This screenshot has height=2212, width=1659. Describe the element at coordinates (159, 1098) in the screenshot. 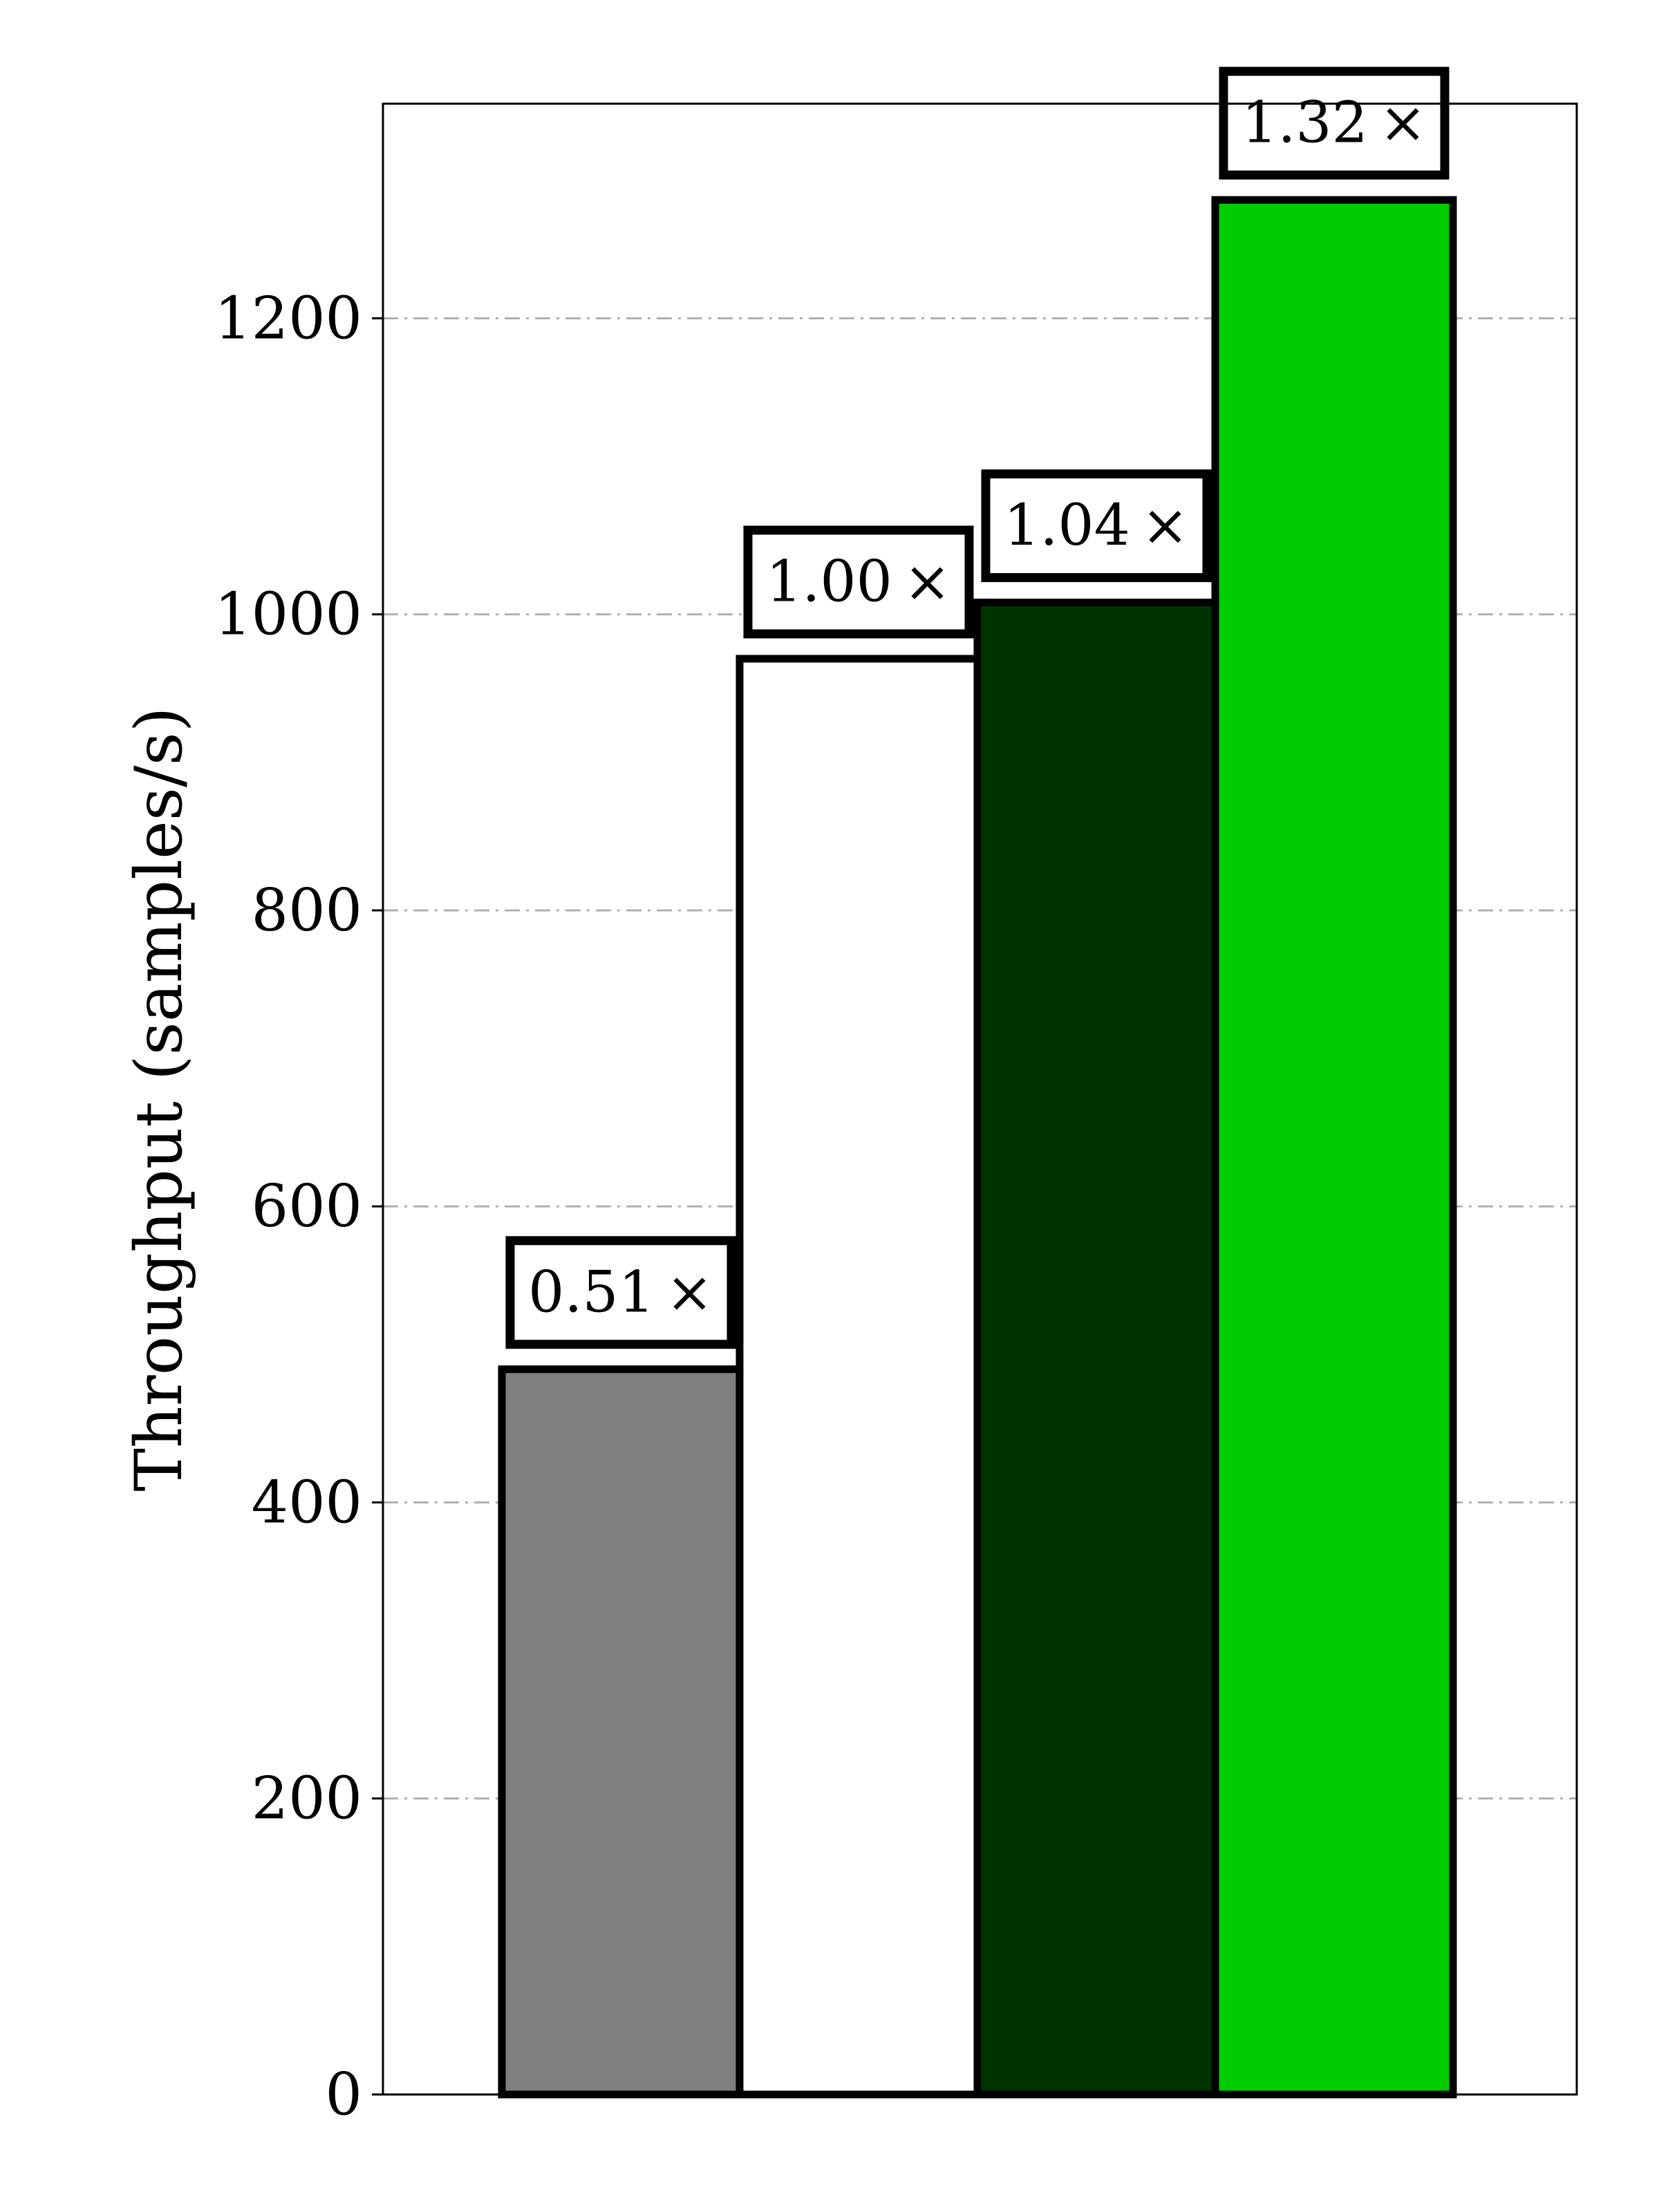

I see `y-axis-label: Throughput (samples/s)` at that location.